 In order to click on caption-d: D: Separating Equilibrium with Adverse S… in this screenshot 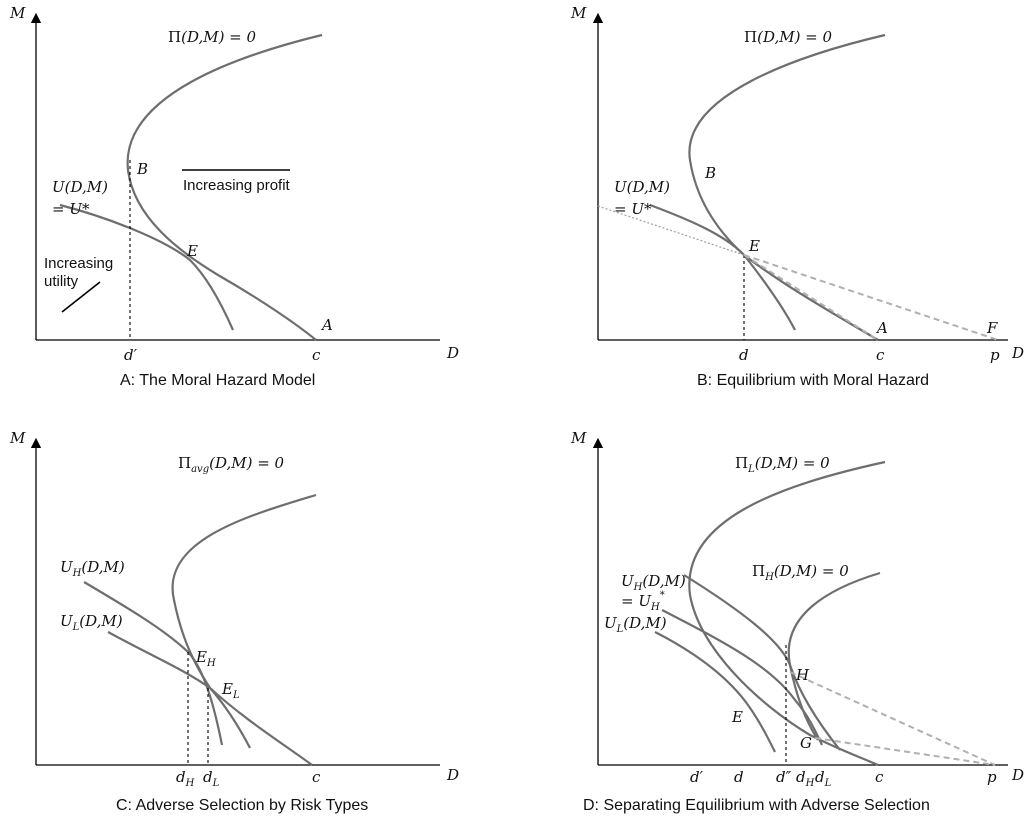, I will do `click(756, 805)`.